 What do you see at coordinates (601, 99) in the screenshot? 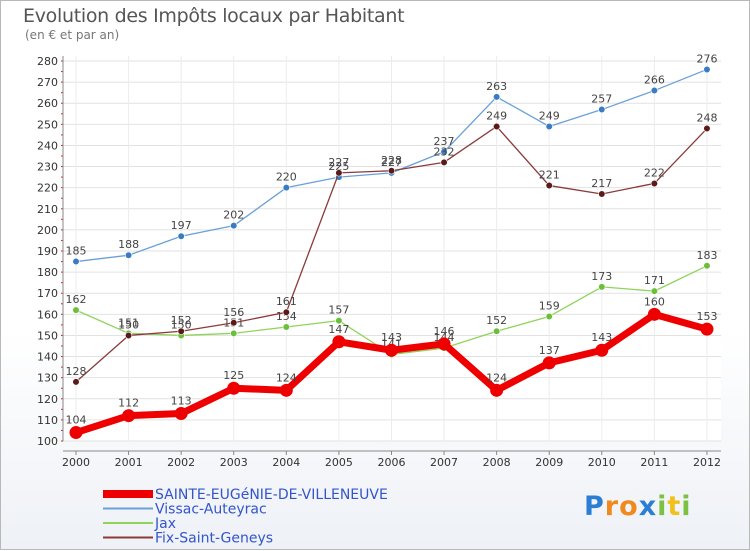
I see `data-label: 257` at bounding box center [601, 99].